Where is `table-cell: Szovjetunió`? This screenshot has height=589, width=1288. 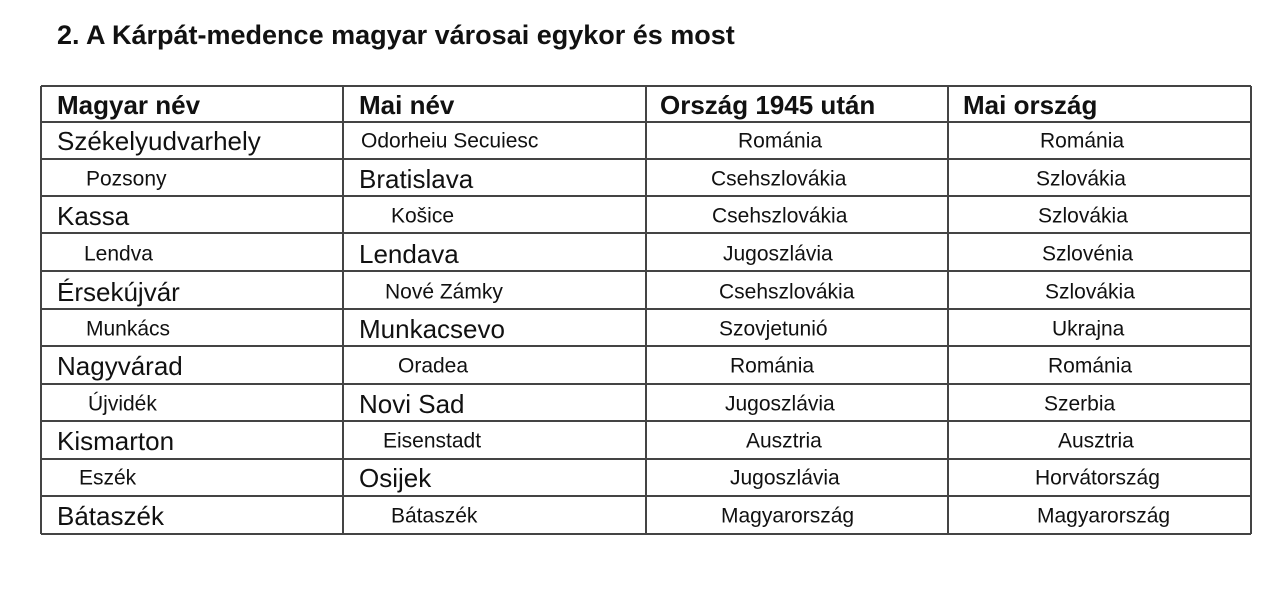
table-cell: Szovjetunió is located at coordinates (773, 329).